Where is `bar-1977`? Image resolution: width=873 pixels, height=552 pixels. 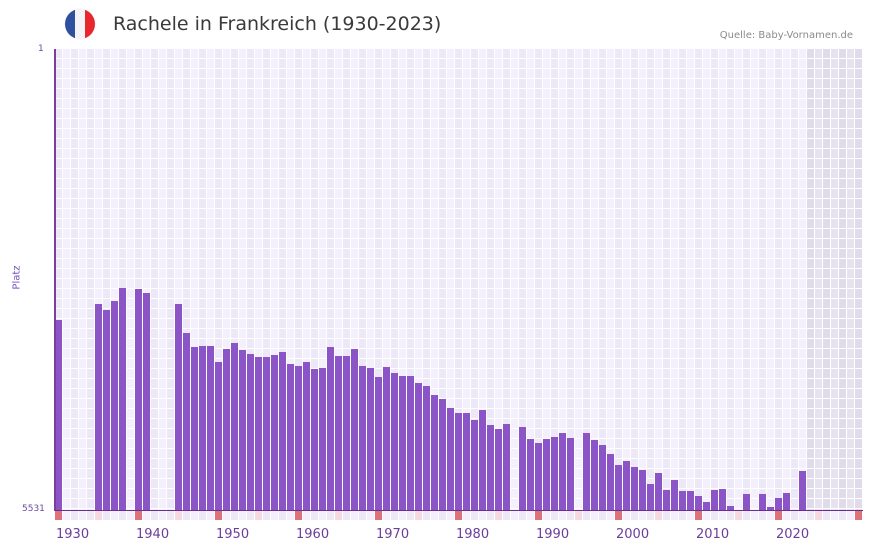 bar-1977 is located at coordinates (434, 452).